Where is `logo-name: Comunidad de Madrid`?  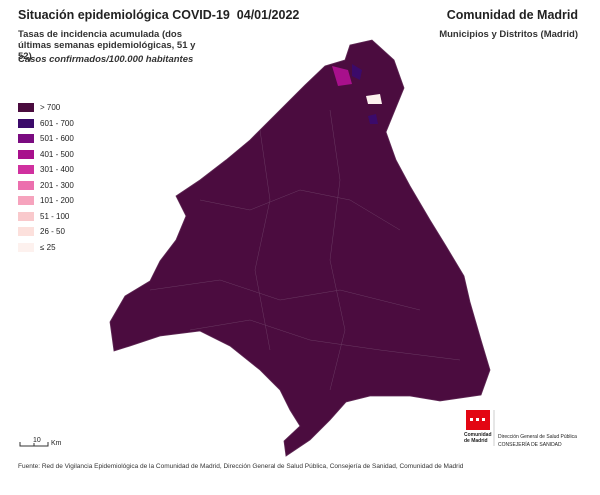 logo-name: Comunidad de Madrid is located at coordinates (478, 438).